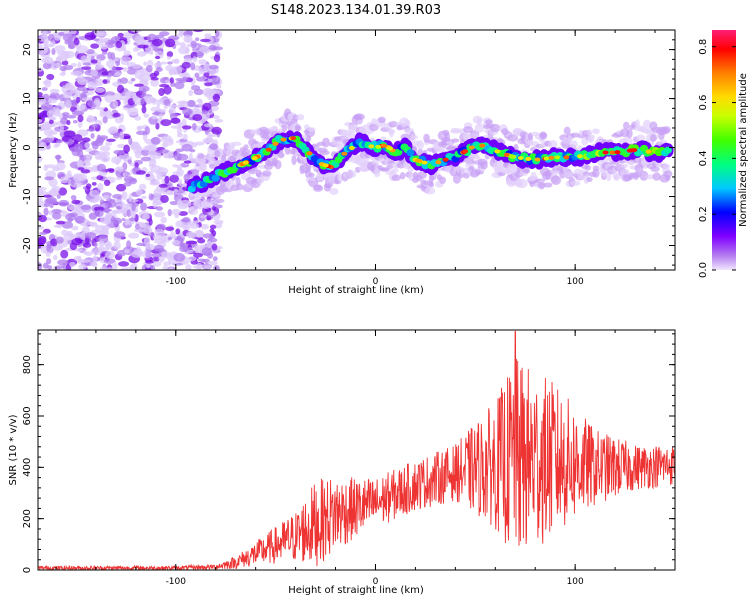 Image resolution: width=750 pixels, height=600 pixels. What do you see at coordinates (356, 590) in the screenshot?
I see `snr-xlabel: Height of straight line (km)` at bounding box center [356, 590].